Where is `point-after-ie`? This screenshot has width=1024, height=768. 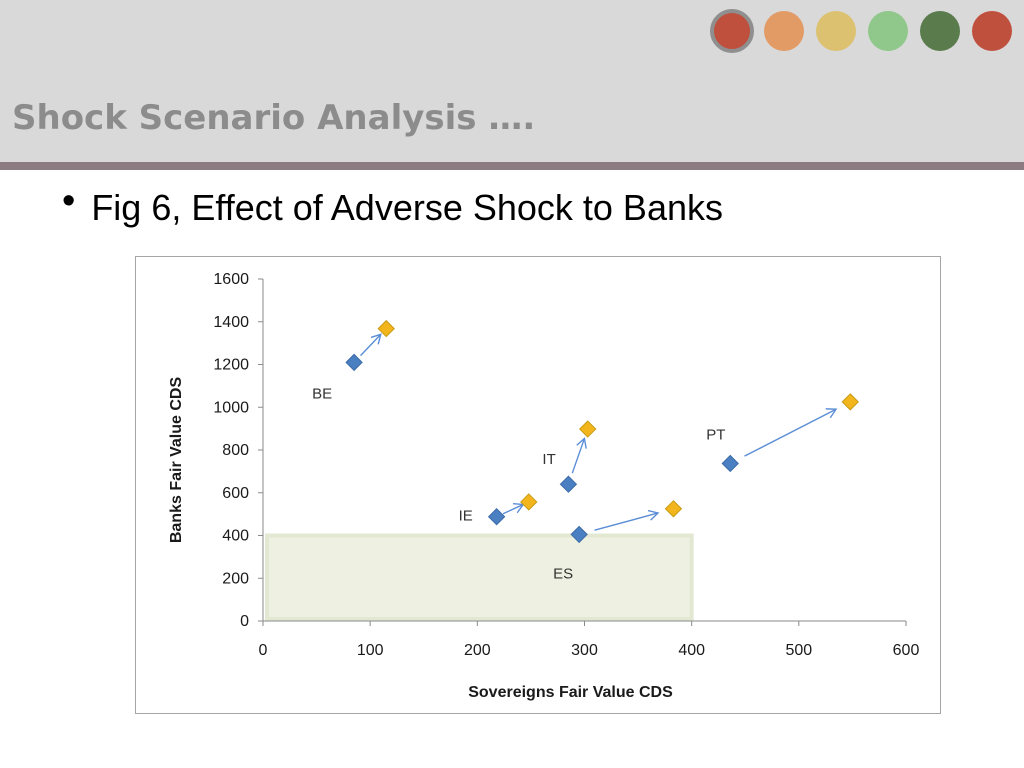
point-after-ie is located at coordinates (529, 502).